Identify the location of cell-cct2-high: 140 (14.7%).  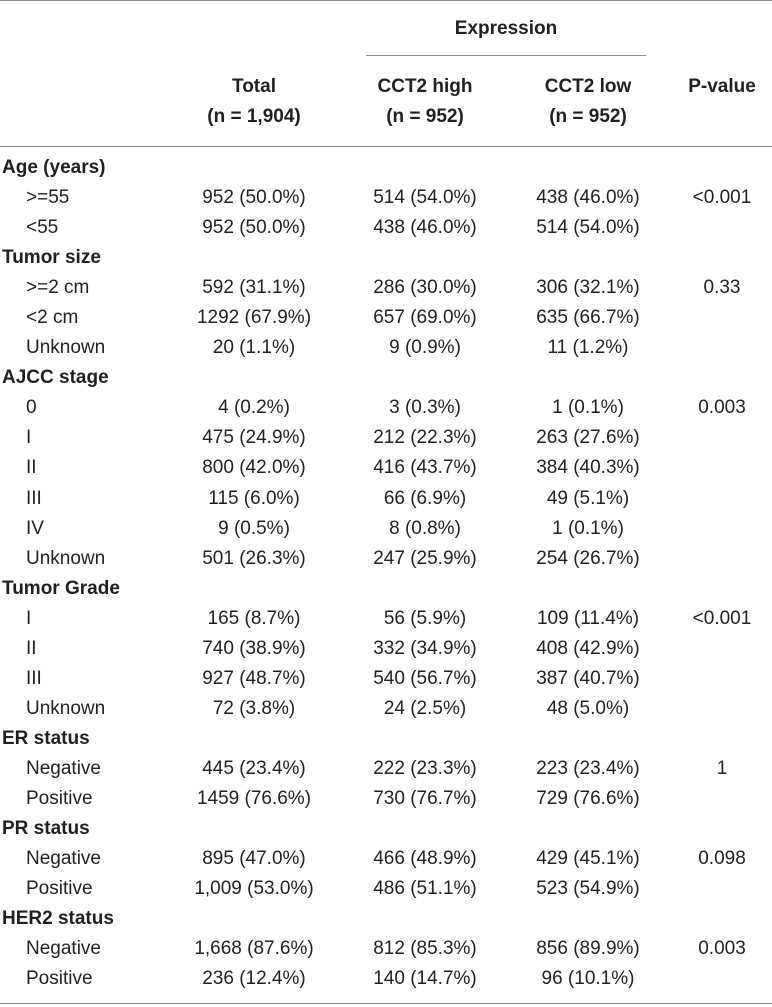
(425, 979).